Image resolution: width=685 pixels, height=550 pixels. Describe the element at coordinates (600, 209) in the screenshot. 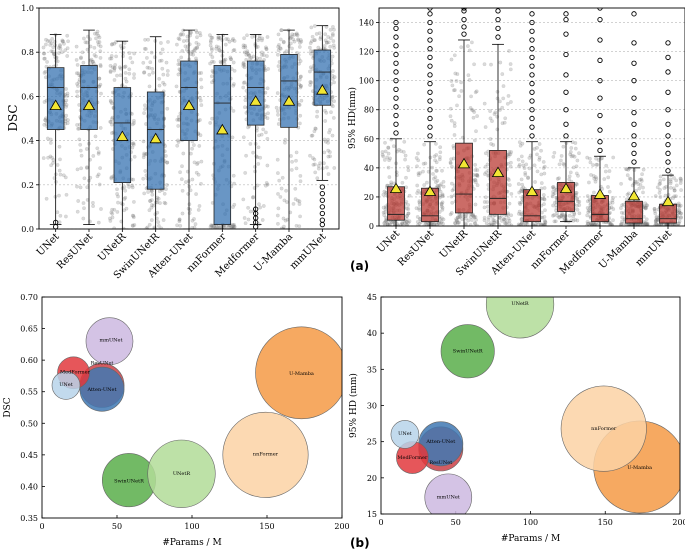

I see `hd_box-box-Medformer` at that location.